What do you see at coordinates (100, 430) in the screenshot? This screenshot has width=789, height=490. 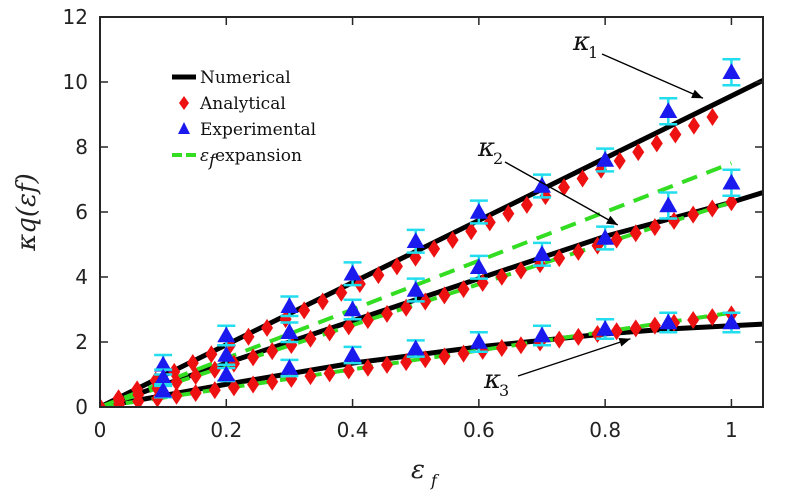 I see `x-tick-label: 0` at bounding box center [100, 430].